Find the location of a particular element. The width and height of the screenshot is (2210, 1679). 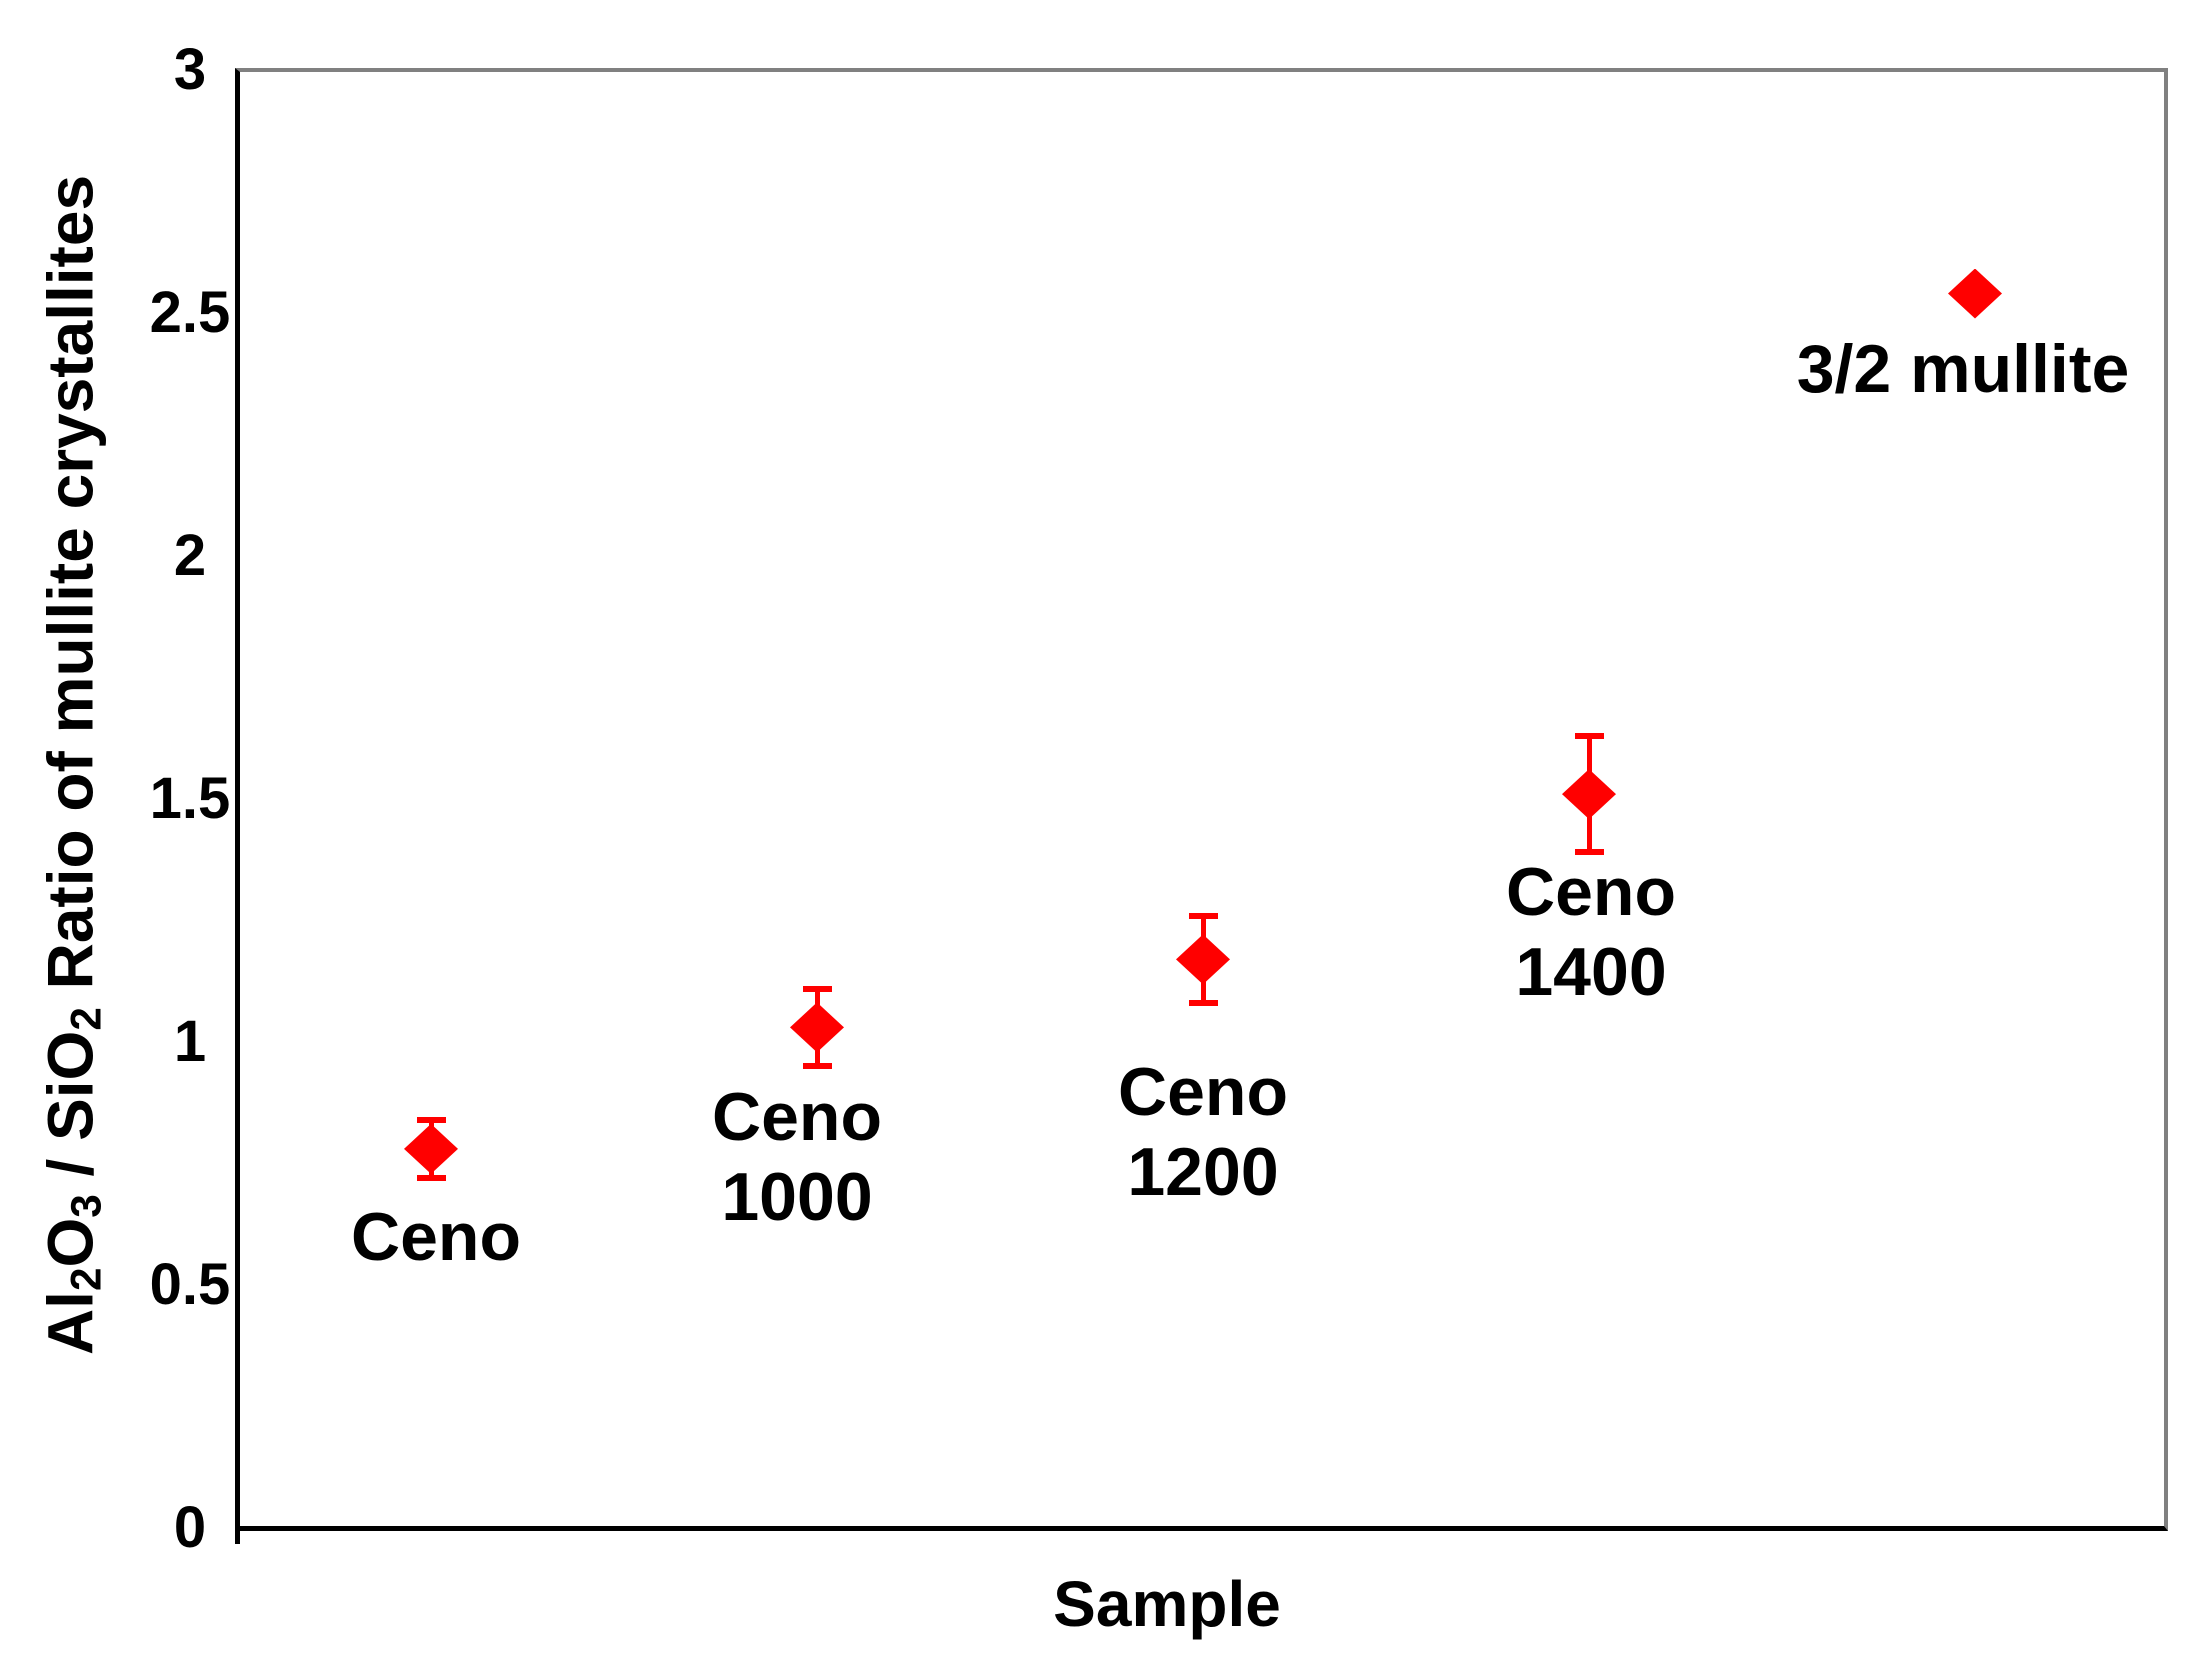

data-point-label: Ceno is located at coordinates (436, 1237).